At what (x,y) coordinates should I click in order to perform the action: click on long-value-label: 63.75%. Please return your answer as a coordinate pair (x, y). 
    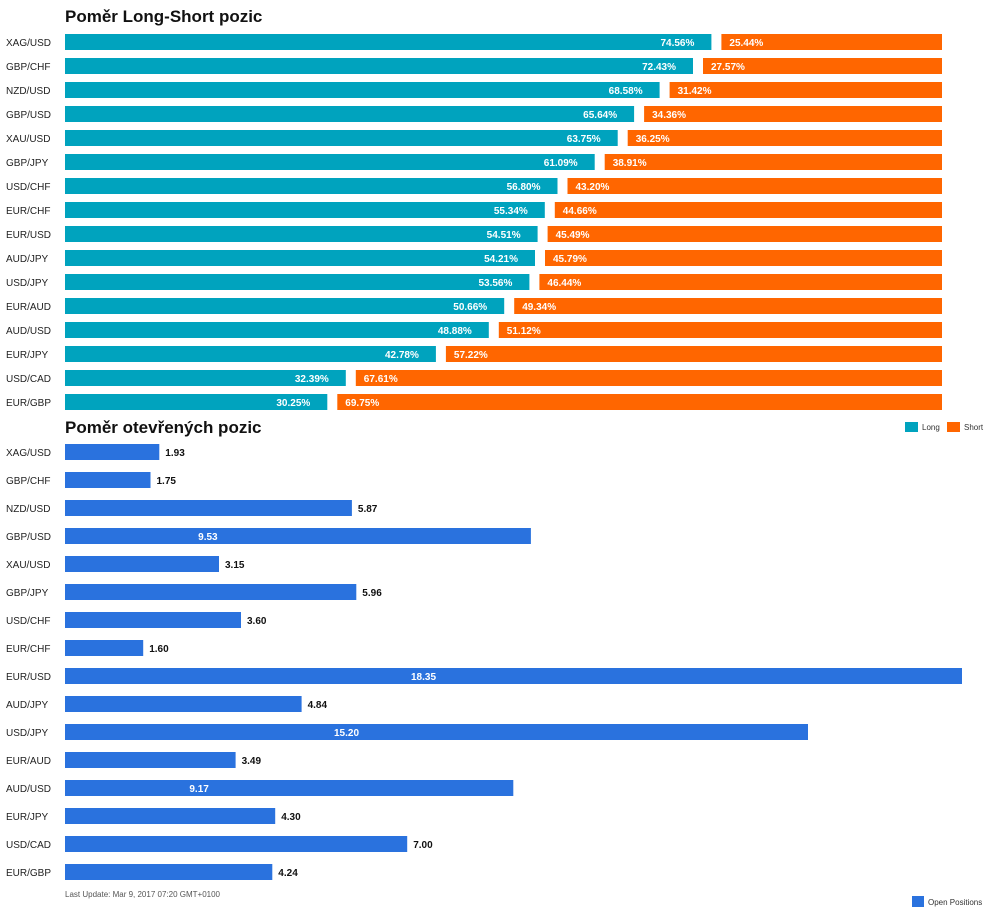
    Looking at the image, I should click on (584, 139).